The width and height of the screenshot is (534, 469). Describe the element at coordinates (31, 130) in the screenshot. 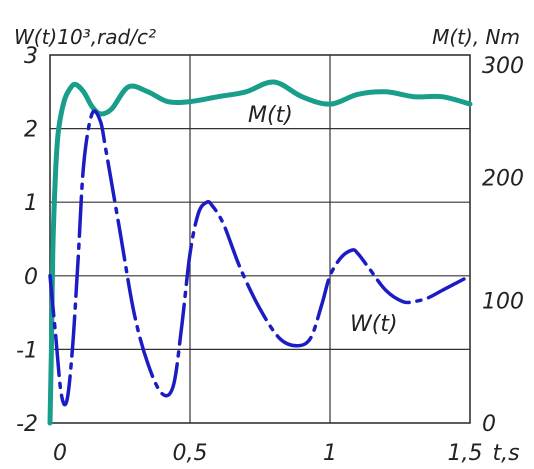

I see `y-left-tick-label: 2` at that location.